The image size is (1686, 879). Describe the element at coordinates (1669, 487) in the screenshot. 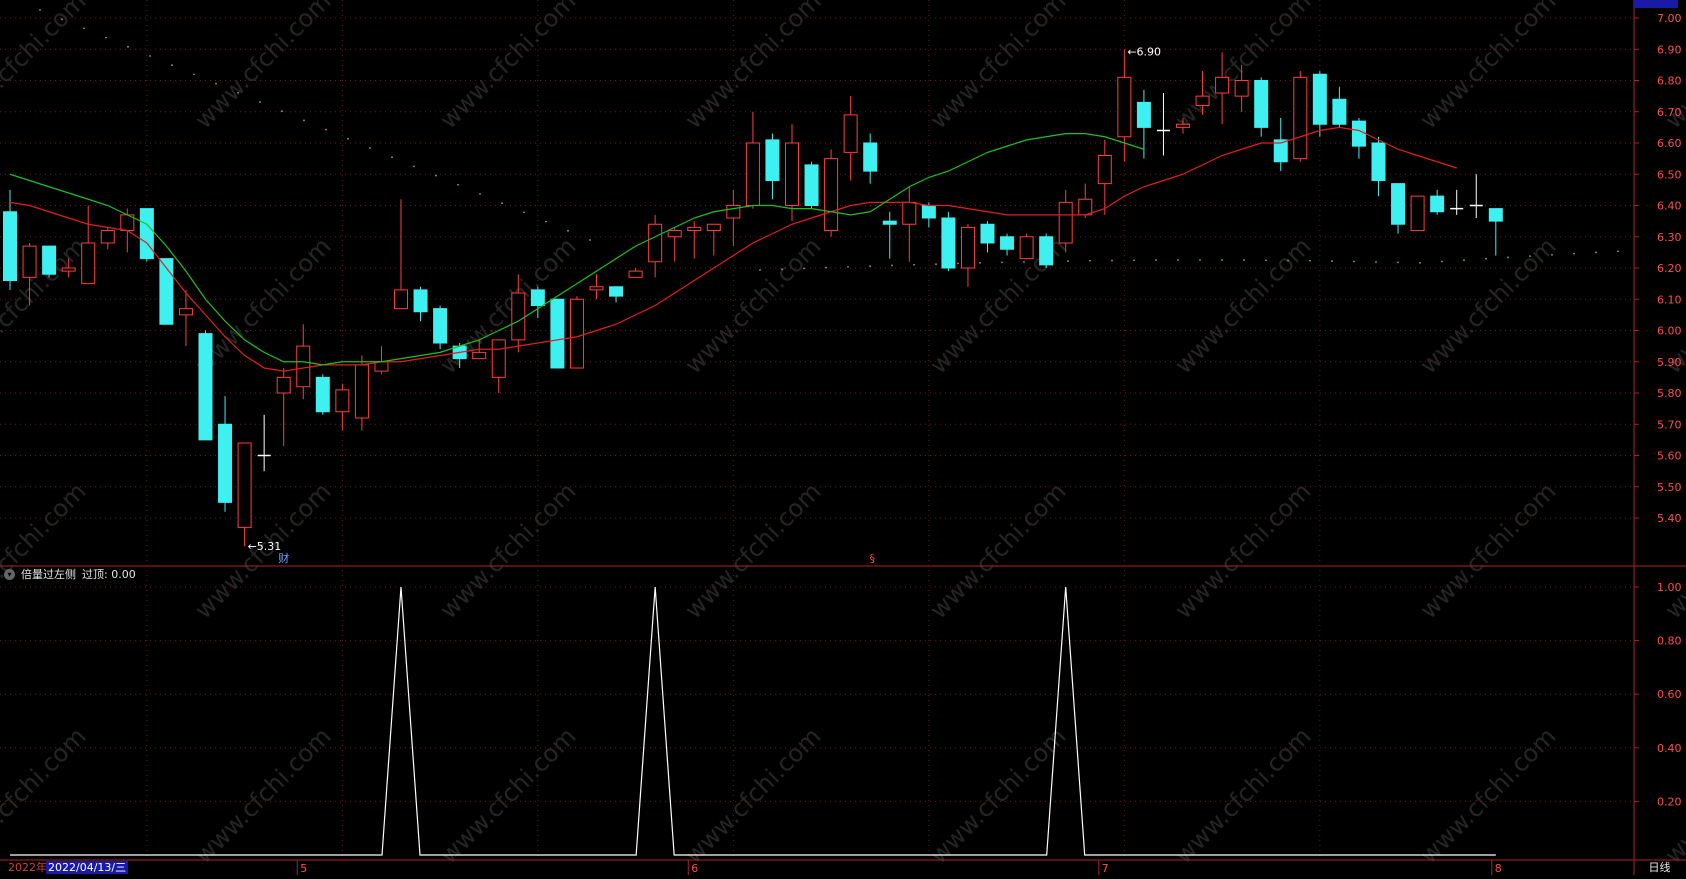

I see `price-tick-label: 5.50` at that location.